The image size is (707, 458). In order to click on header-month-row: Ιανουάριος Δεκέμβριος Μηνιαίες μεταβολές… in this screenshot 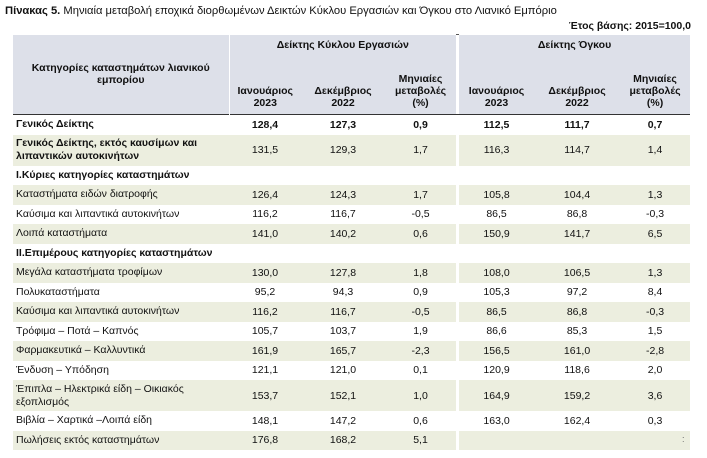, I will do `click(352, 76)`.